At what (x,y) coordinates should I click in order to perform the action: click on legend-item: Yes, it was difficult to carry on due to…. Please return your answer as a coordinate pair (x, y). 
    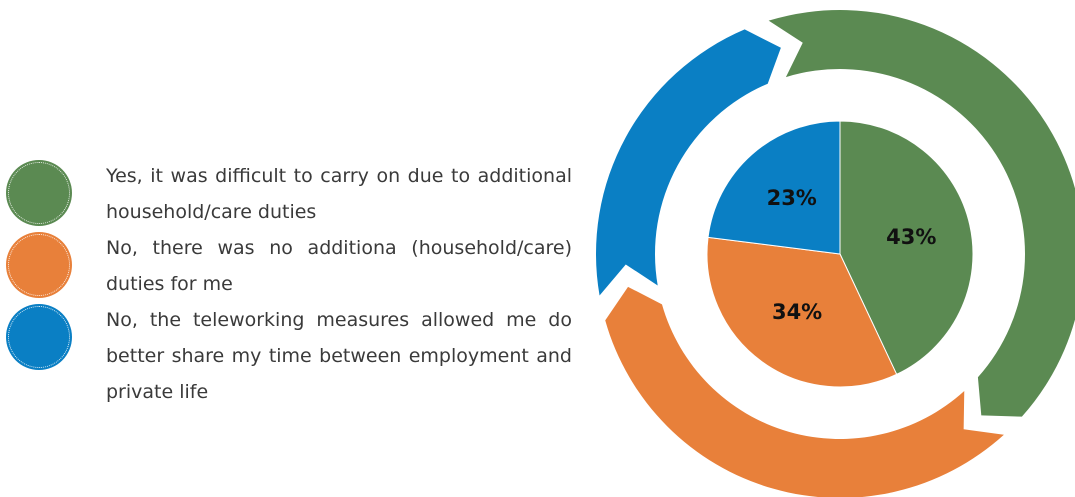
    Looking at the image, I should click on (290, 194).